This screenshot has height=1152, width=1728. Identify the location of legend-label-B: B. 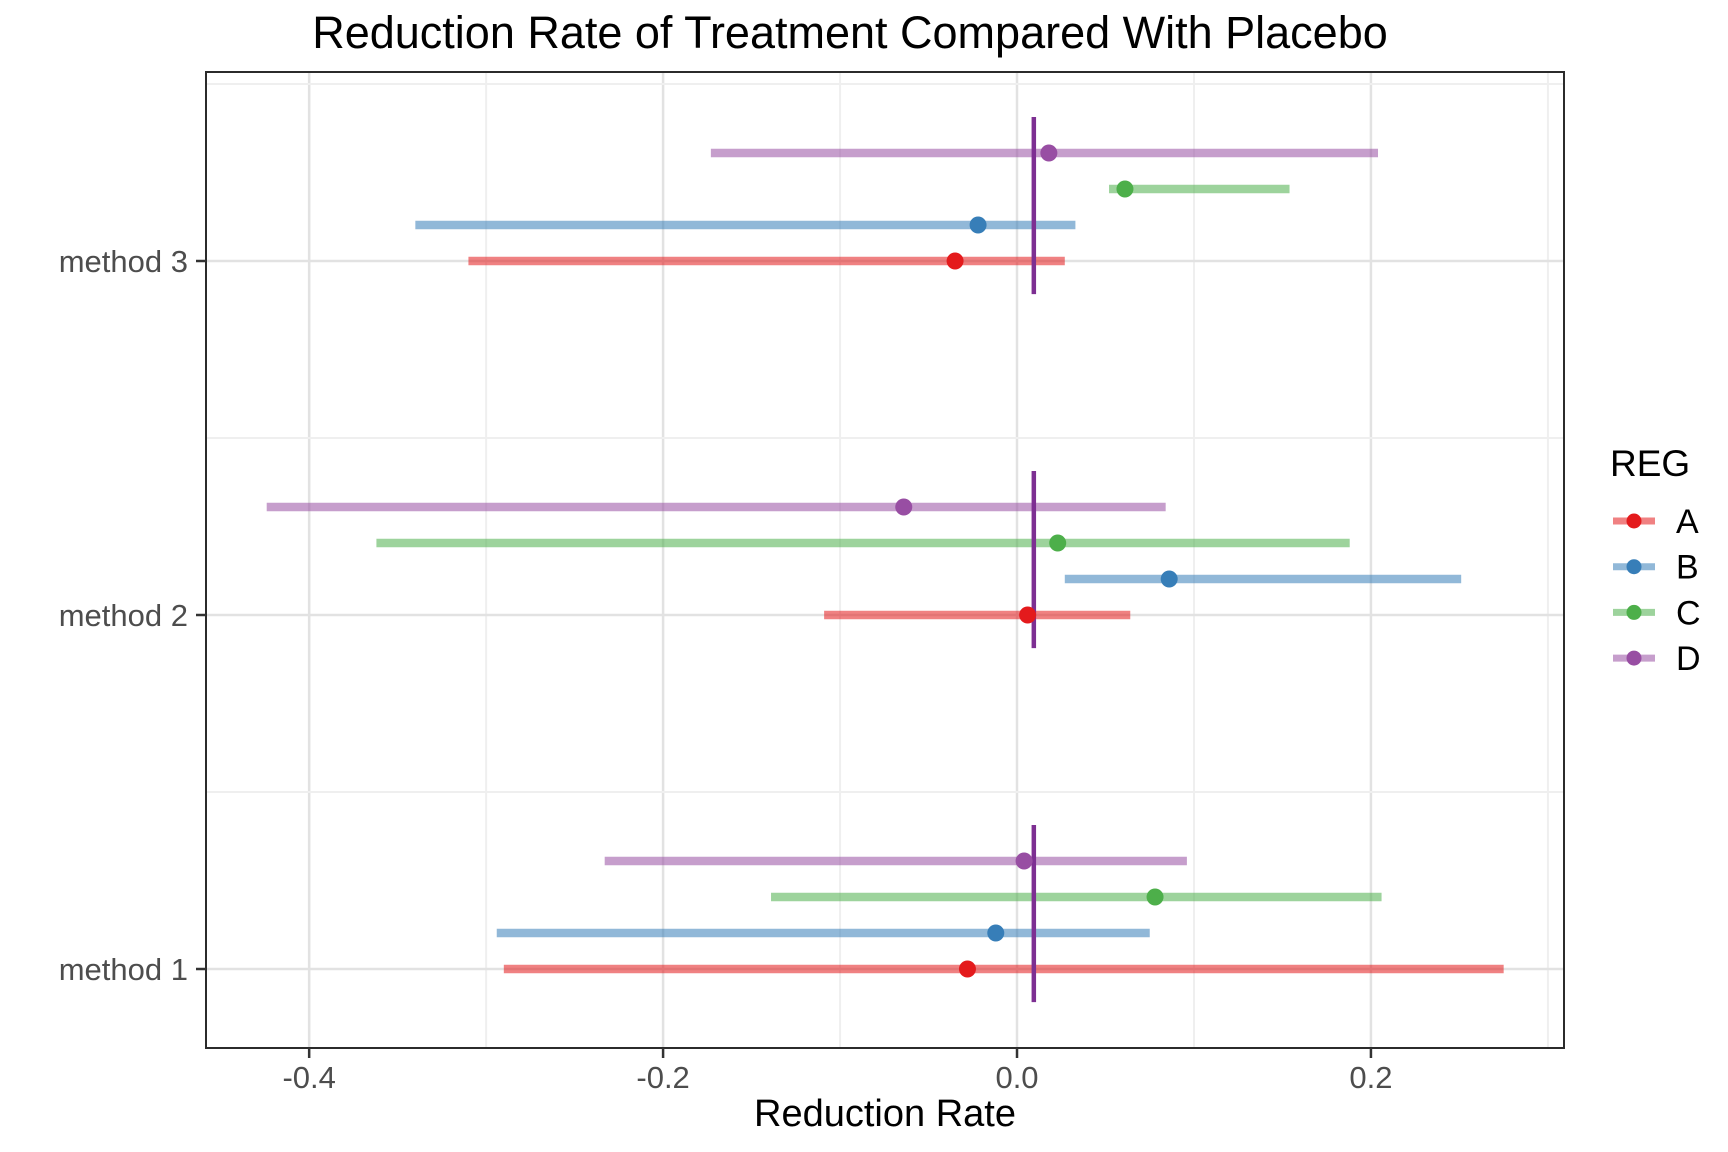
(1687, 568).